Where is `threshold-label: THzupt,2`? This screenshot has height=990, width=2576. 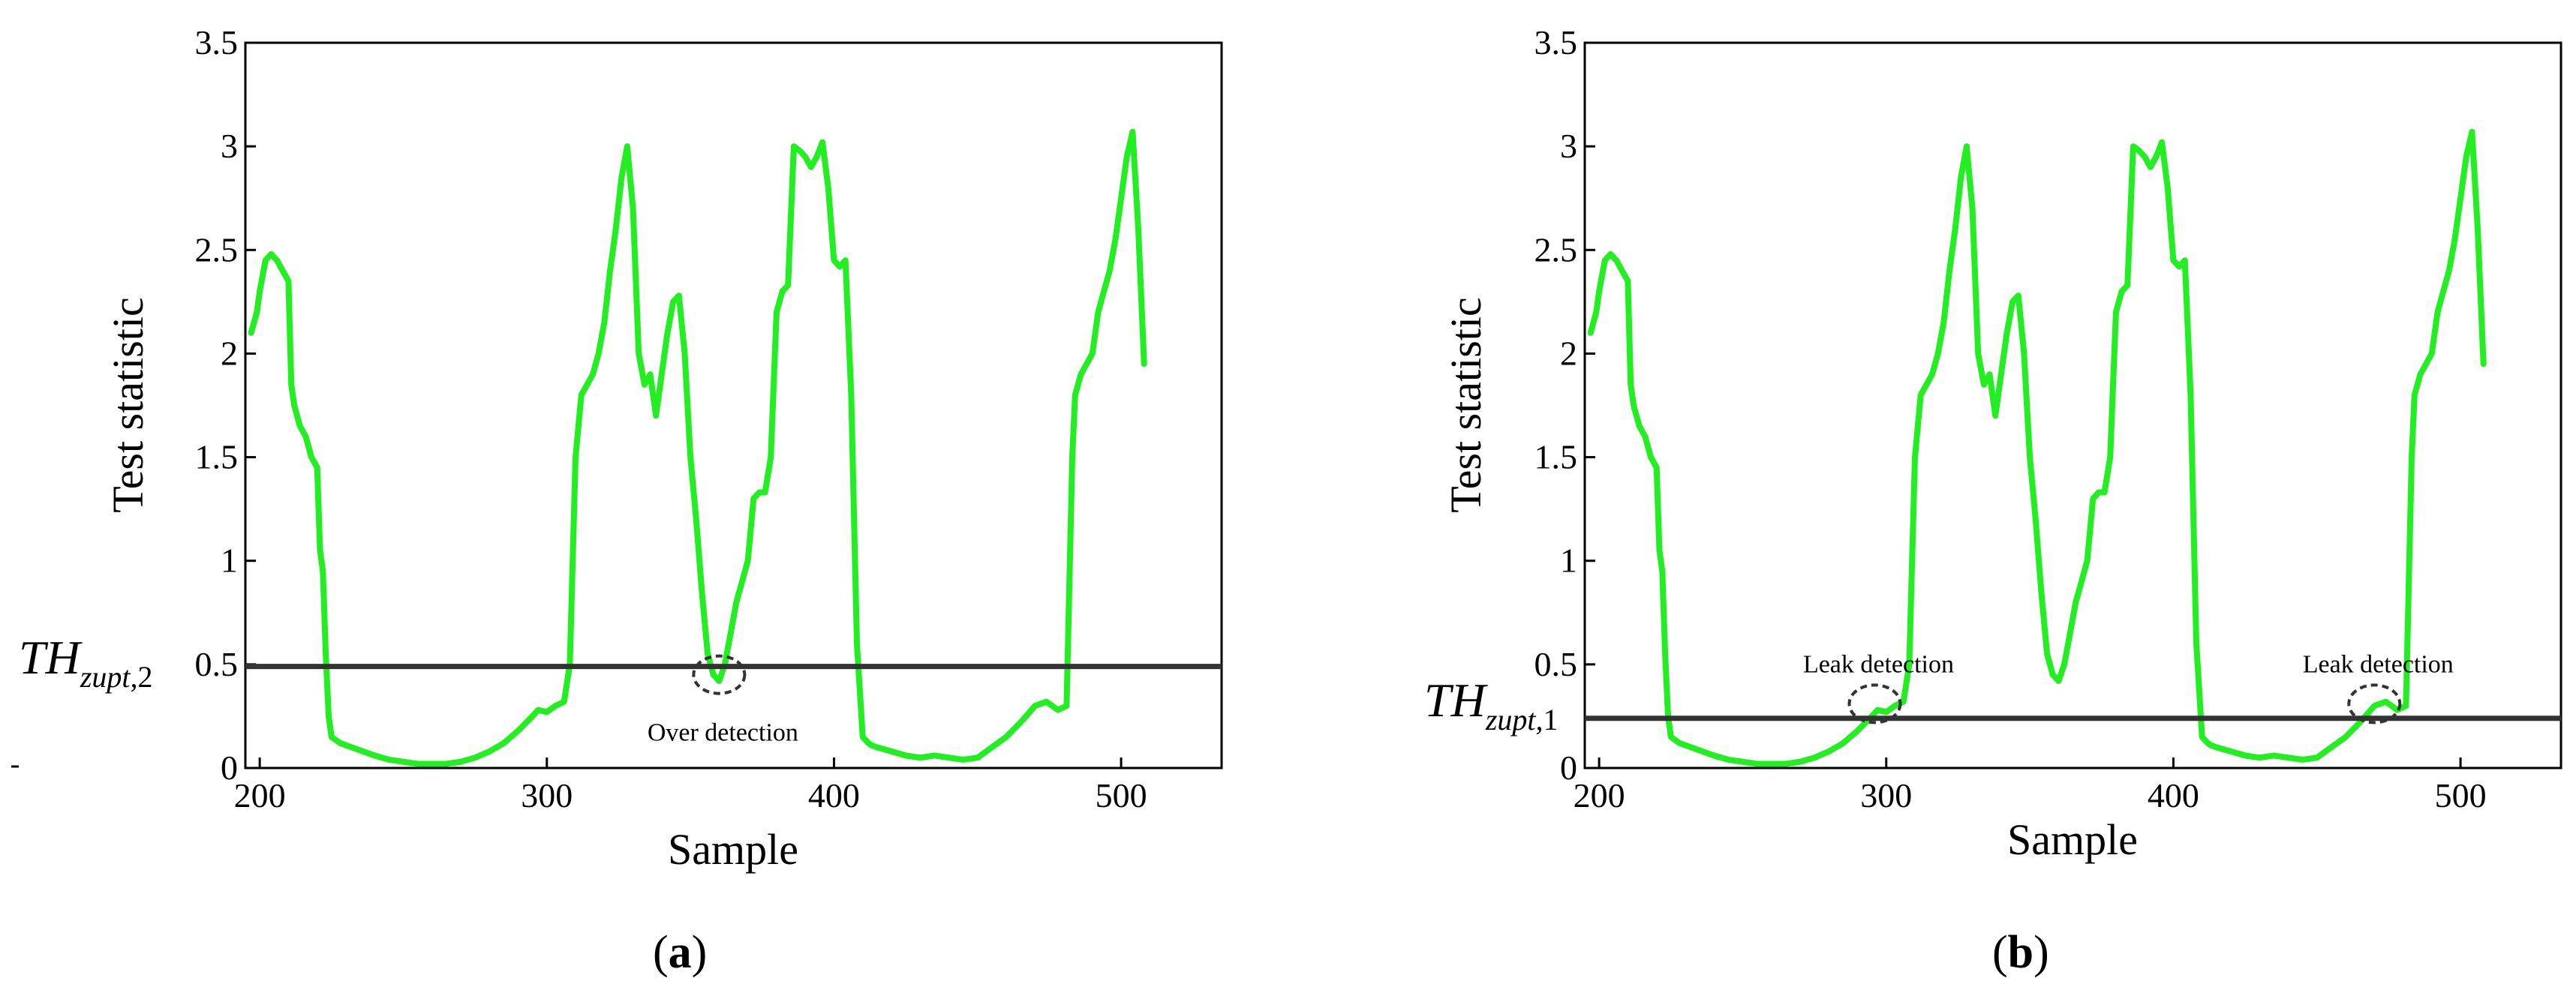 threshold-label: THzupt,2 is located at coordinates (86, 662).